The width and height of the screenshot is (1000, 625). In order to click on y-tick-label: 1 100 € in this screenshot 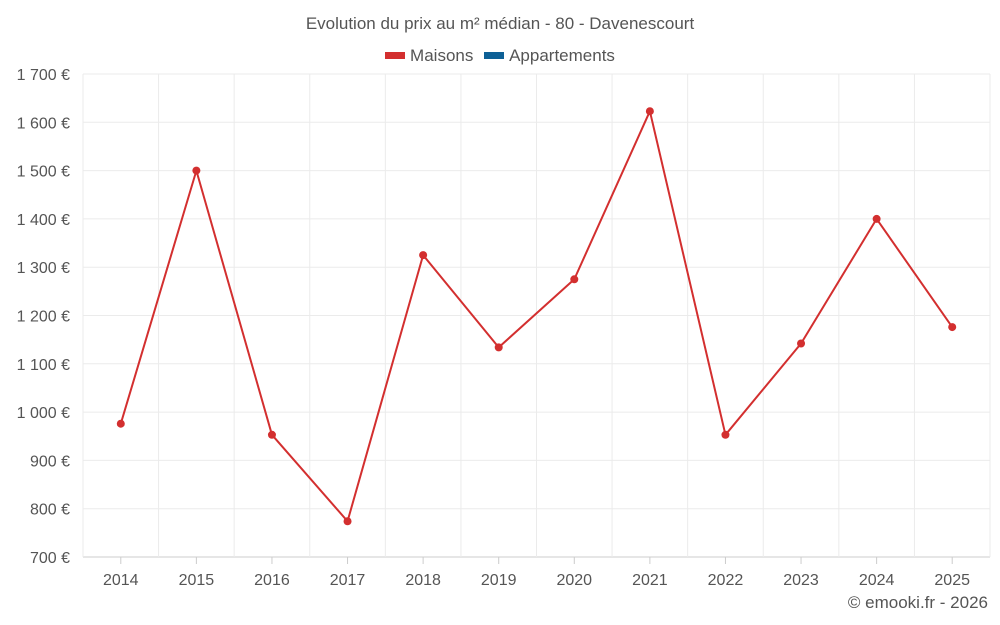, I will do `click(43, 365)`.